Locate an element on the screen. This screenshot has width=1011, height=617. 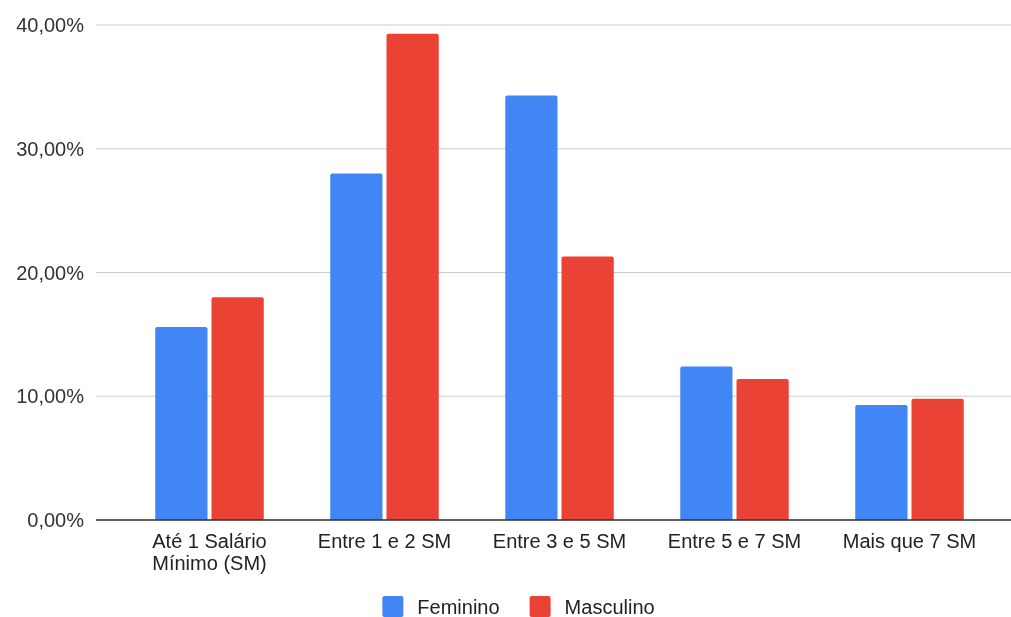
legend-label: Masculino is located at coordinates (609, 606).